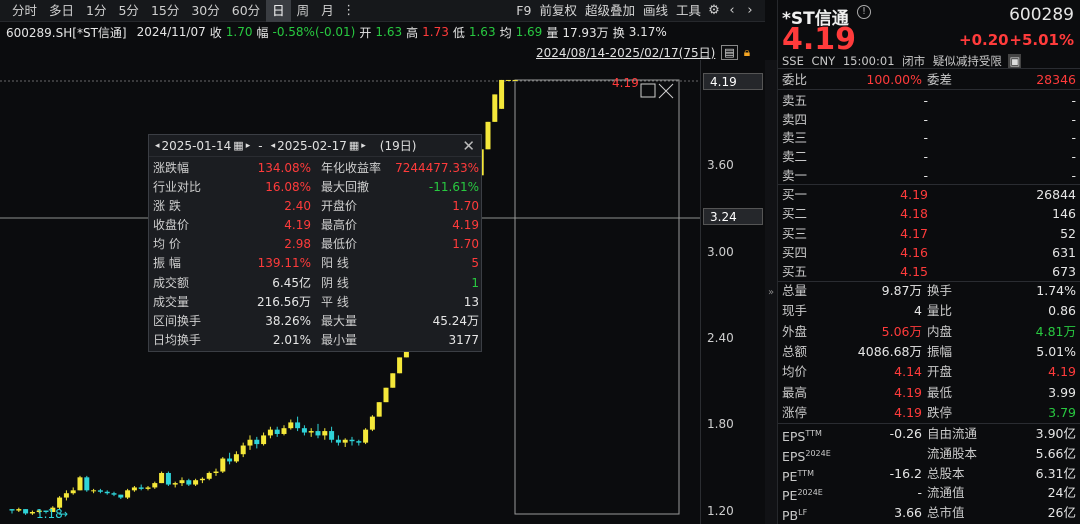  What do you see at coordinates (914, 272) in the screenshot?
I see `order-price: 4.15` at bounding box center [914, 272].